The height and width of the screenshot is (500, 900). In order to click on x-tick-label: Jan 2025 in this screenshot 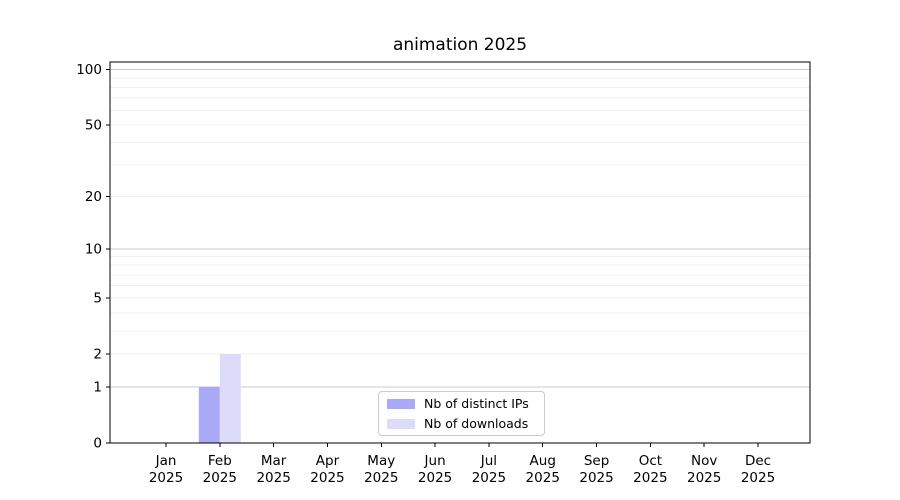, I will do `click(166, 469)`.